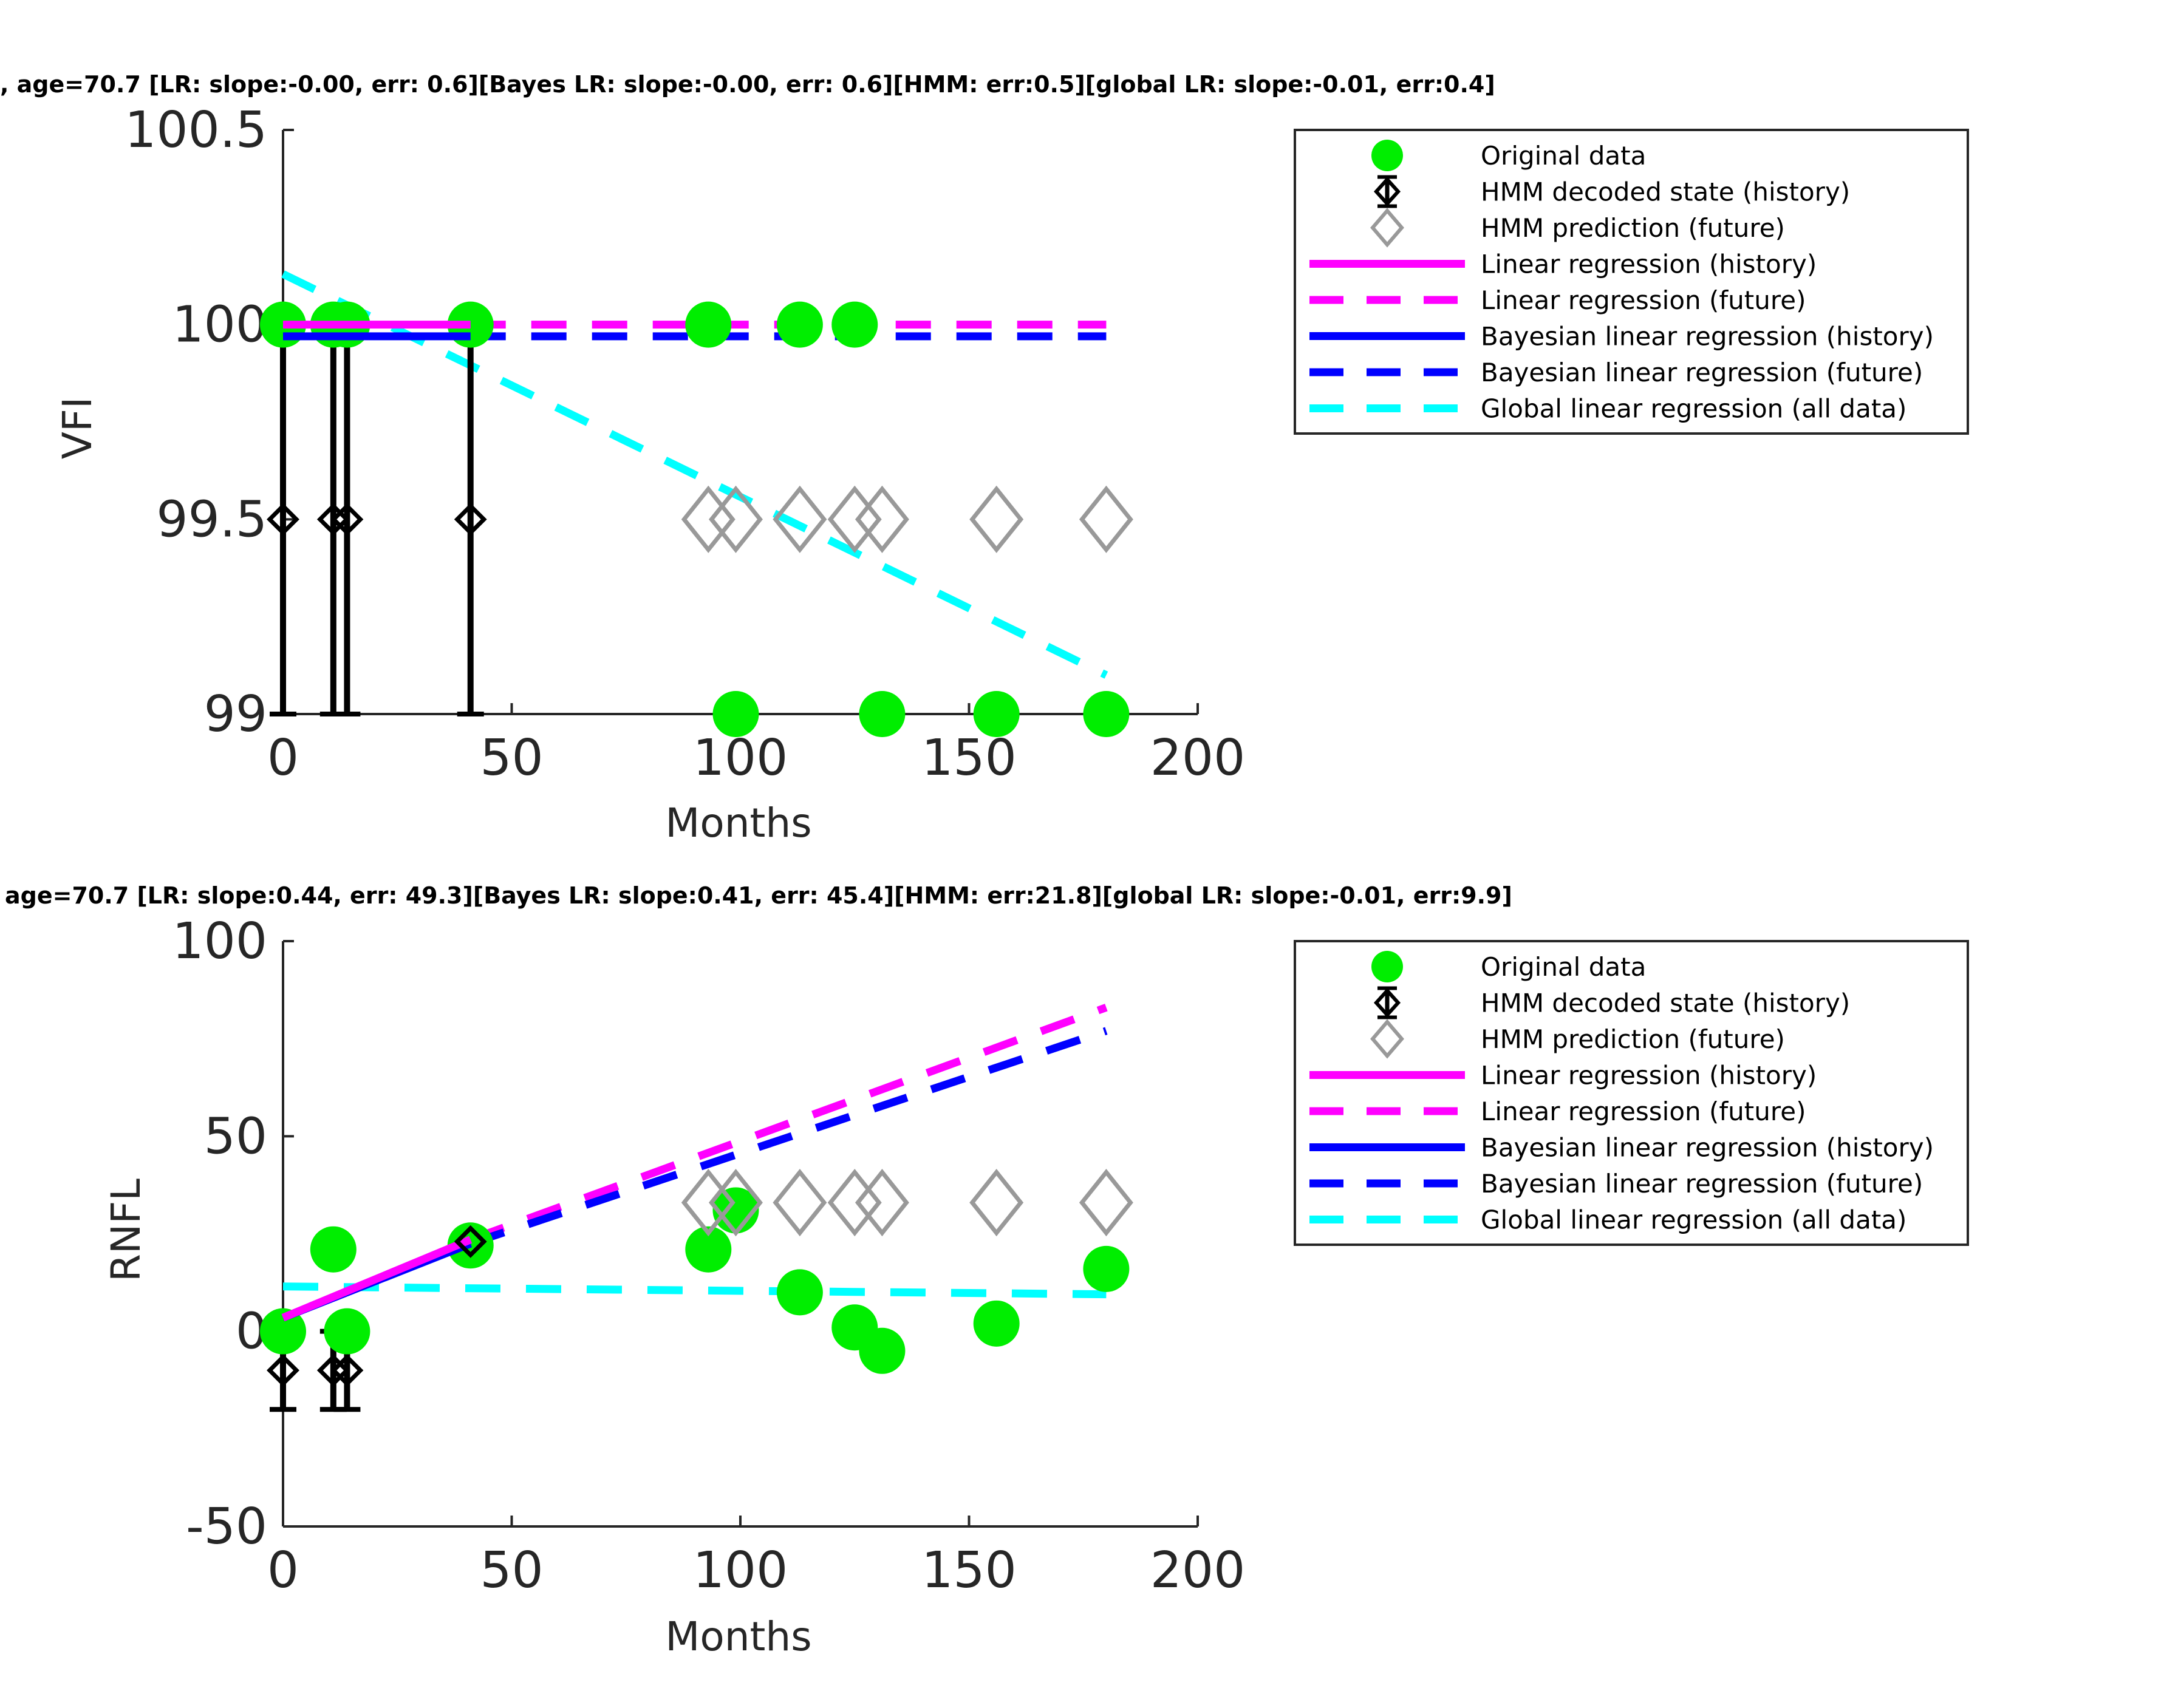 The image size is (2164, 1708). I want to click on vfi-x-axis-label: Months, so click(738, 823).